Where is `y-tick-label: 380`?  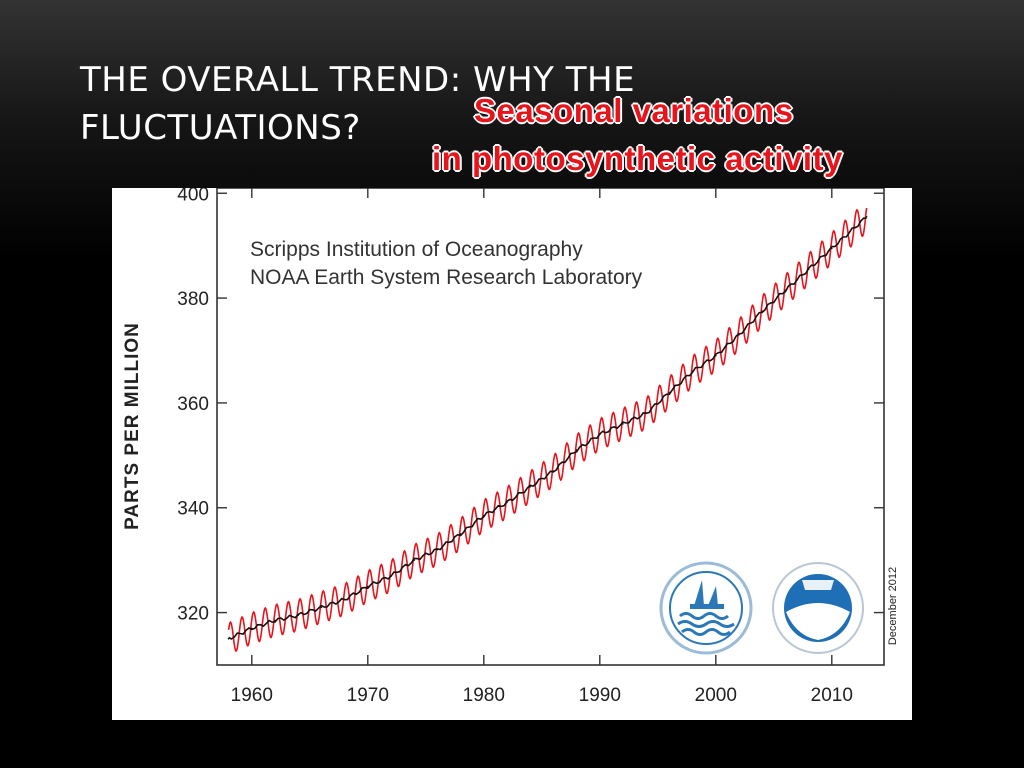 y-tick-label: 380 is located at coordinates (193, 299).